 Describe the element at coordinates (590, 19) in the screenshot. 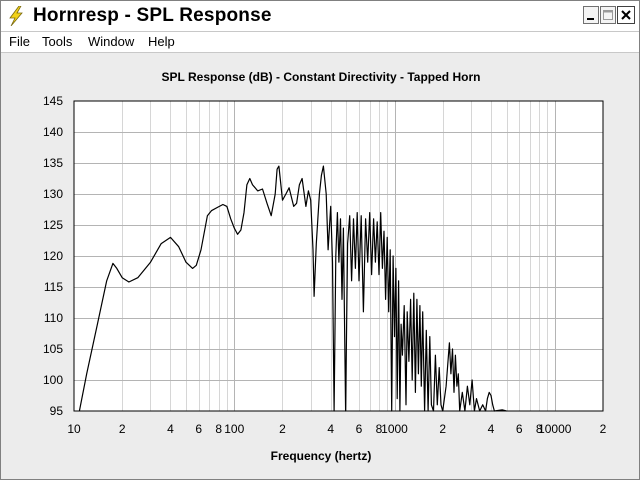

I see `minimize-icon` at that location.